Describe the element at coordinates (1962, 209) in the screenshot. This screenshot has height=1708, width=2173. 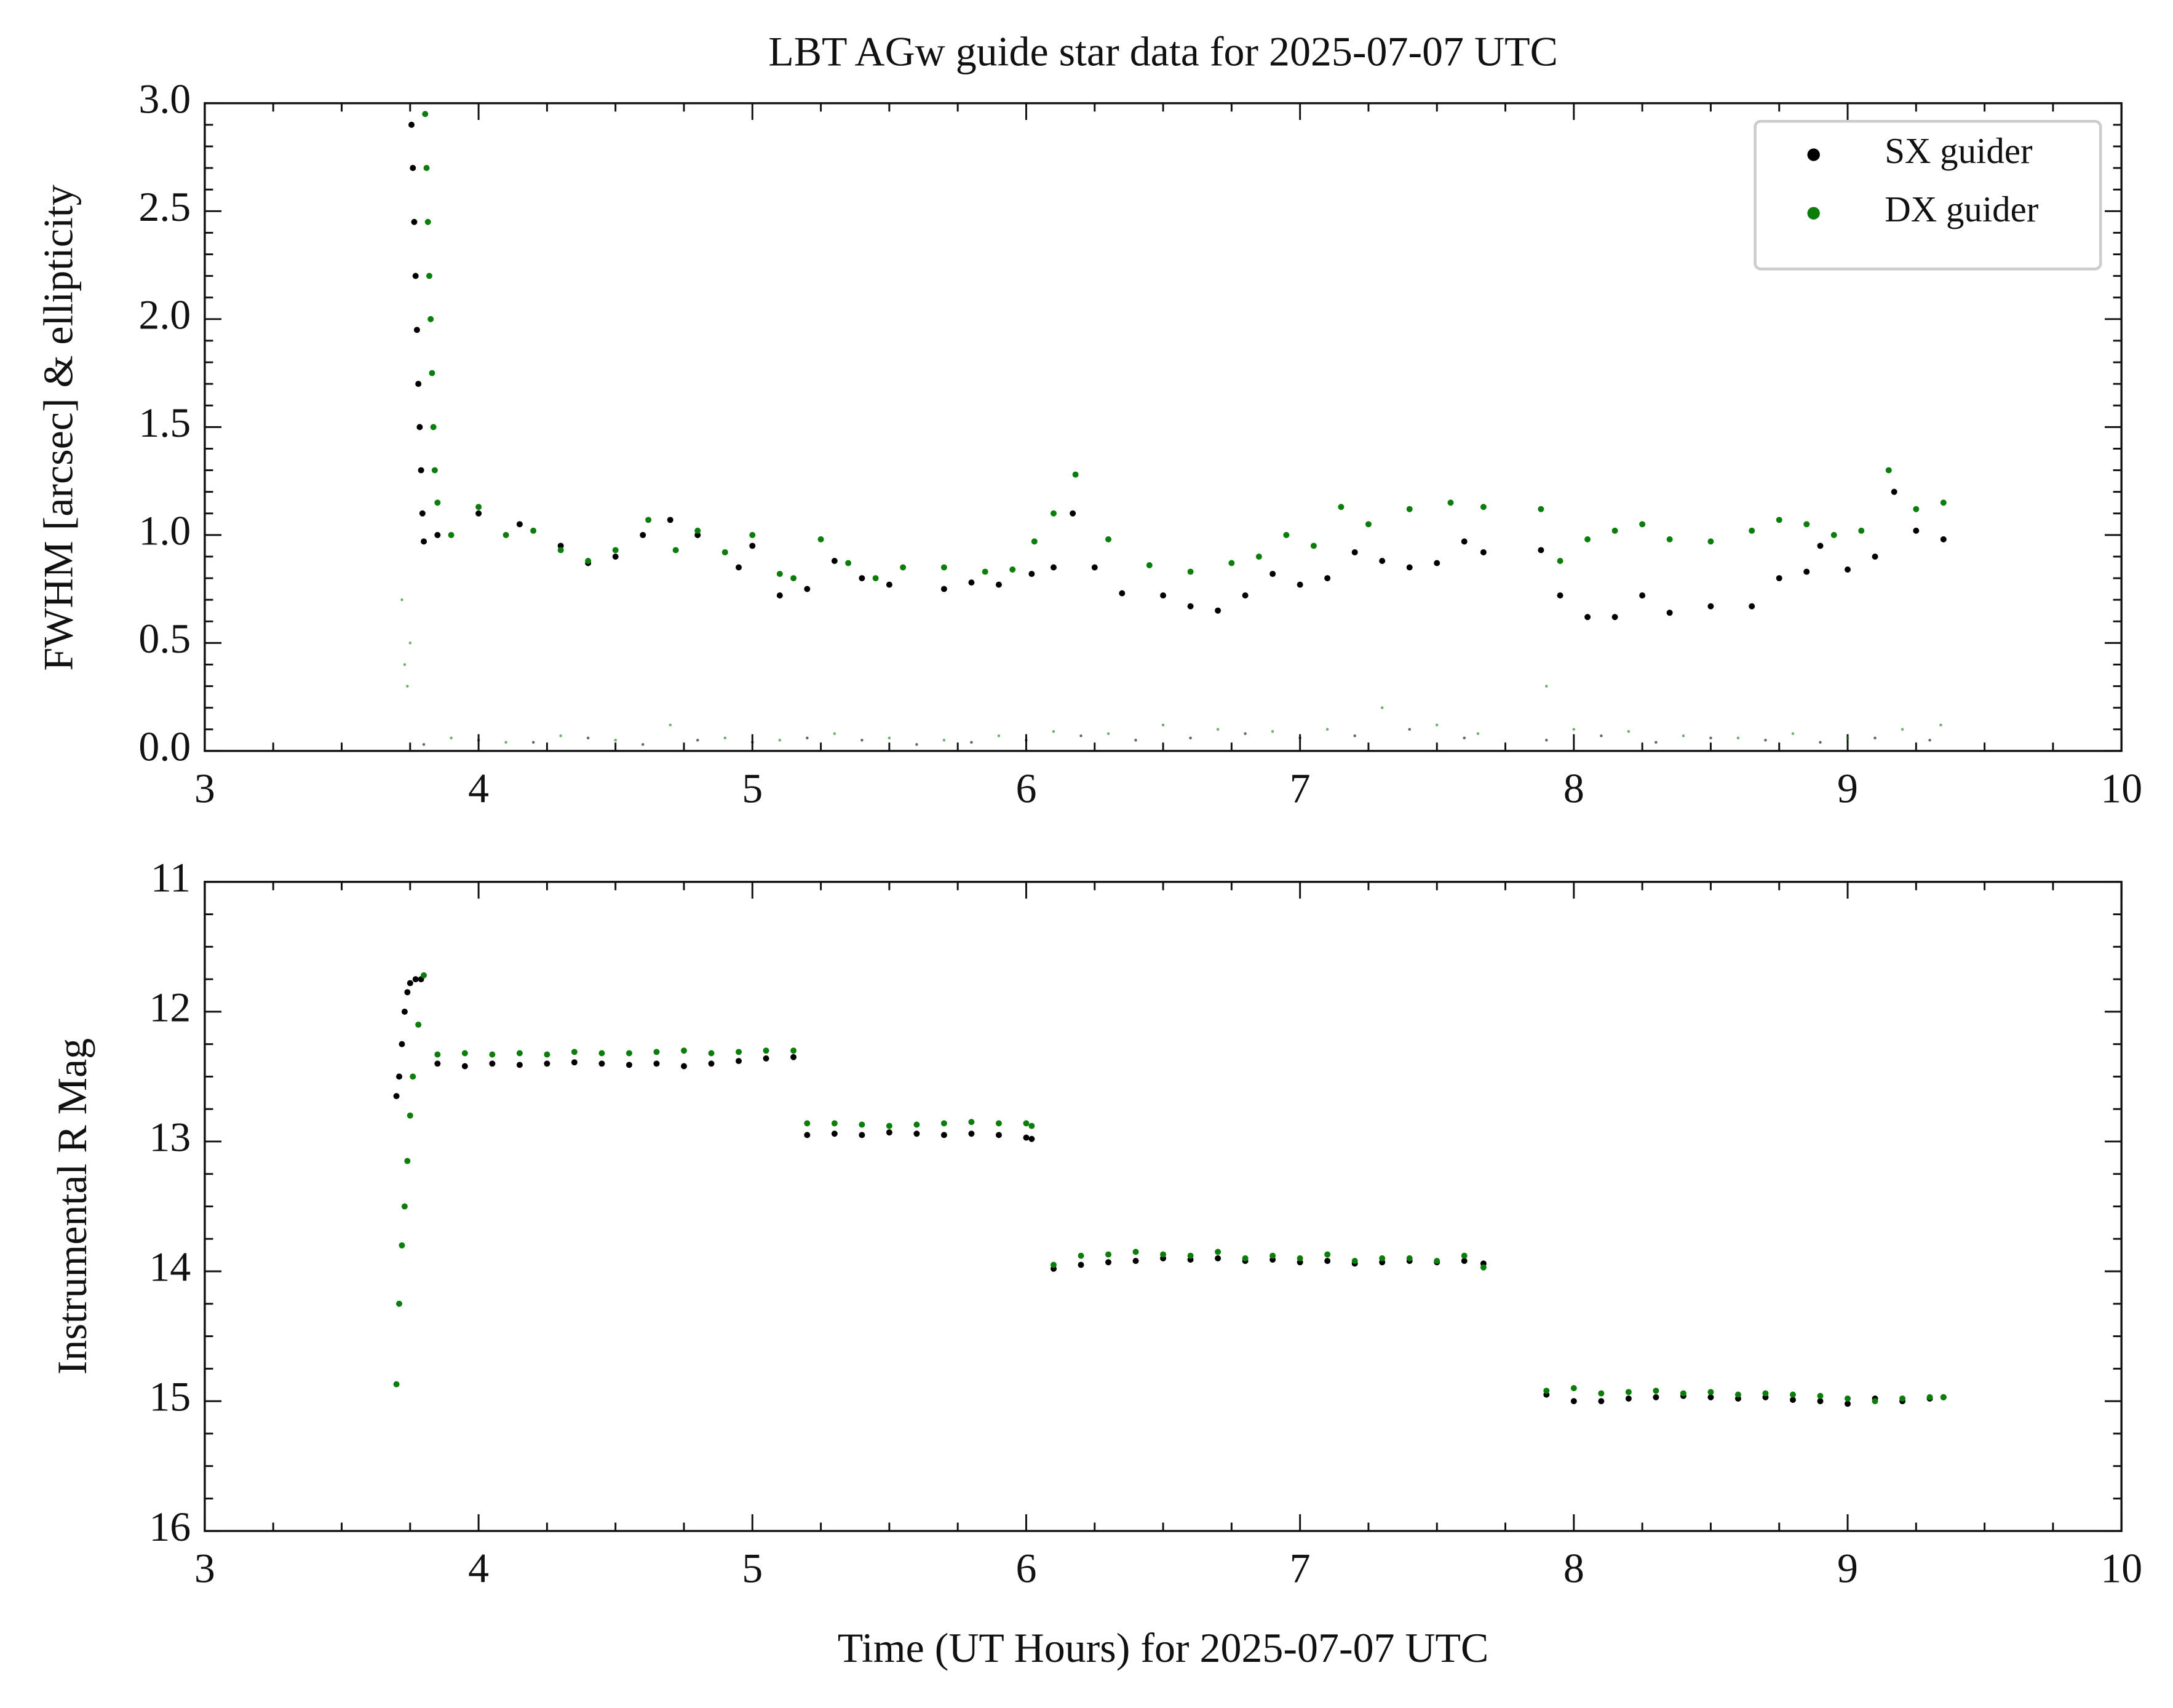
I see `legend-label: DX guider` at that location.